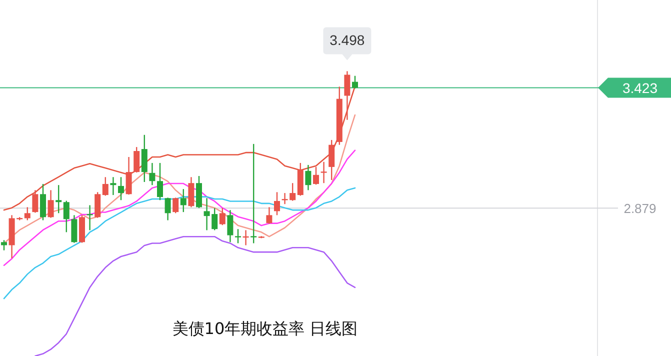 Image resolution: width=671 pixels, height=356 pixels. What do you see at coordinates (265, 328) in the screenshot?
I see `title: 美债10年期收益率 日线图` at bounding box center [265, 328].